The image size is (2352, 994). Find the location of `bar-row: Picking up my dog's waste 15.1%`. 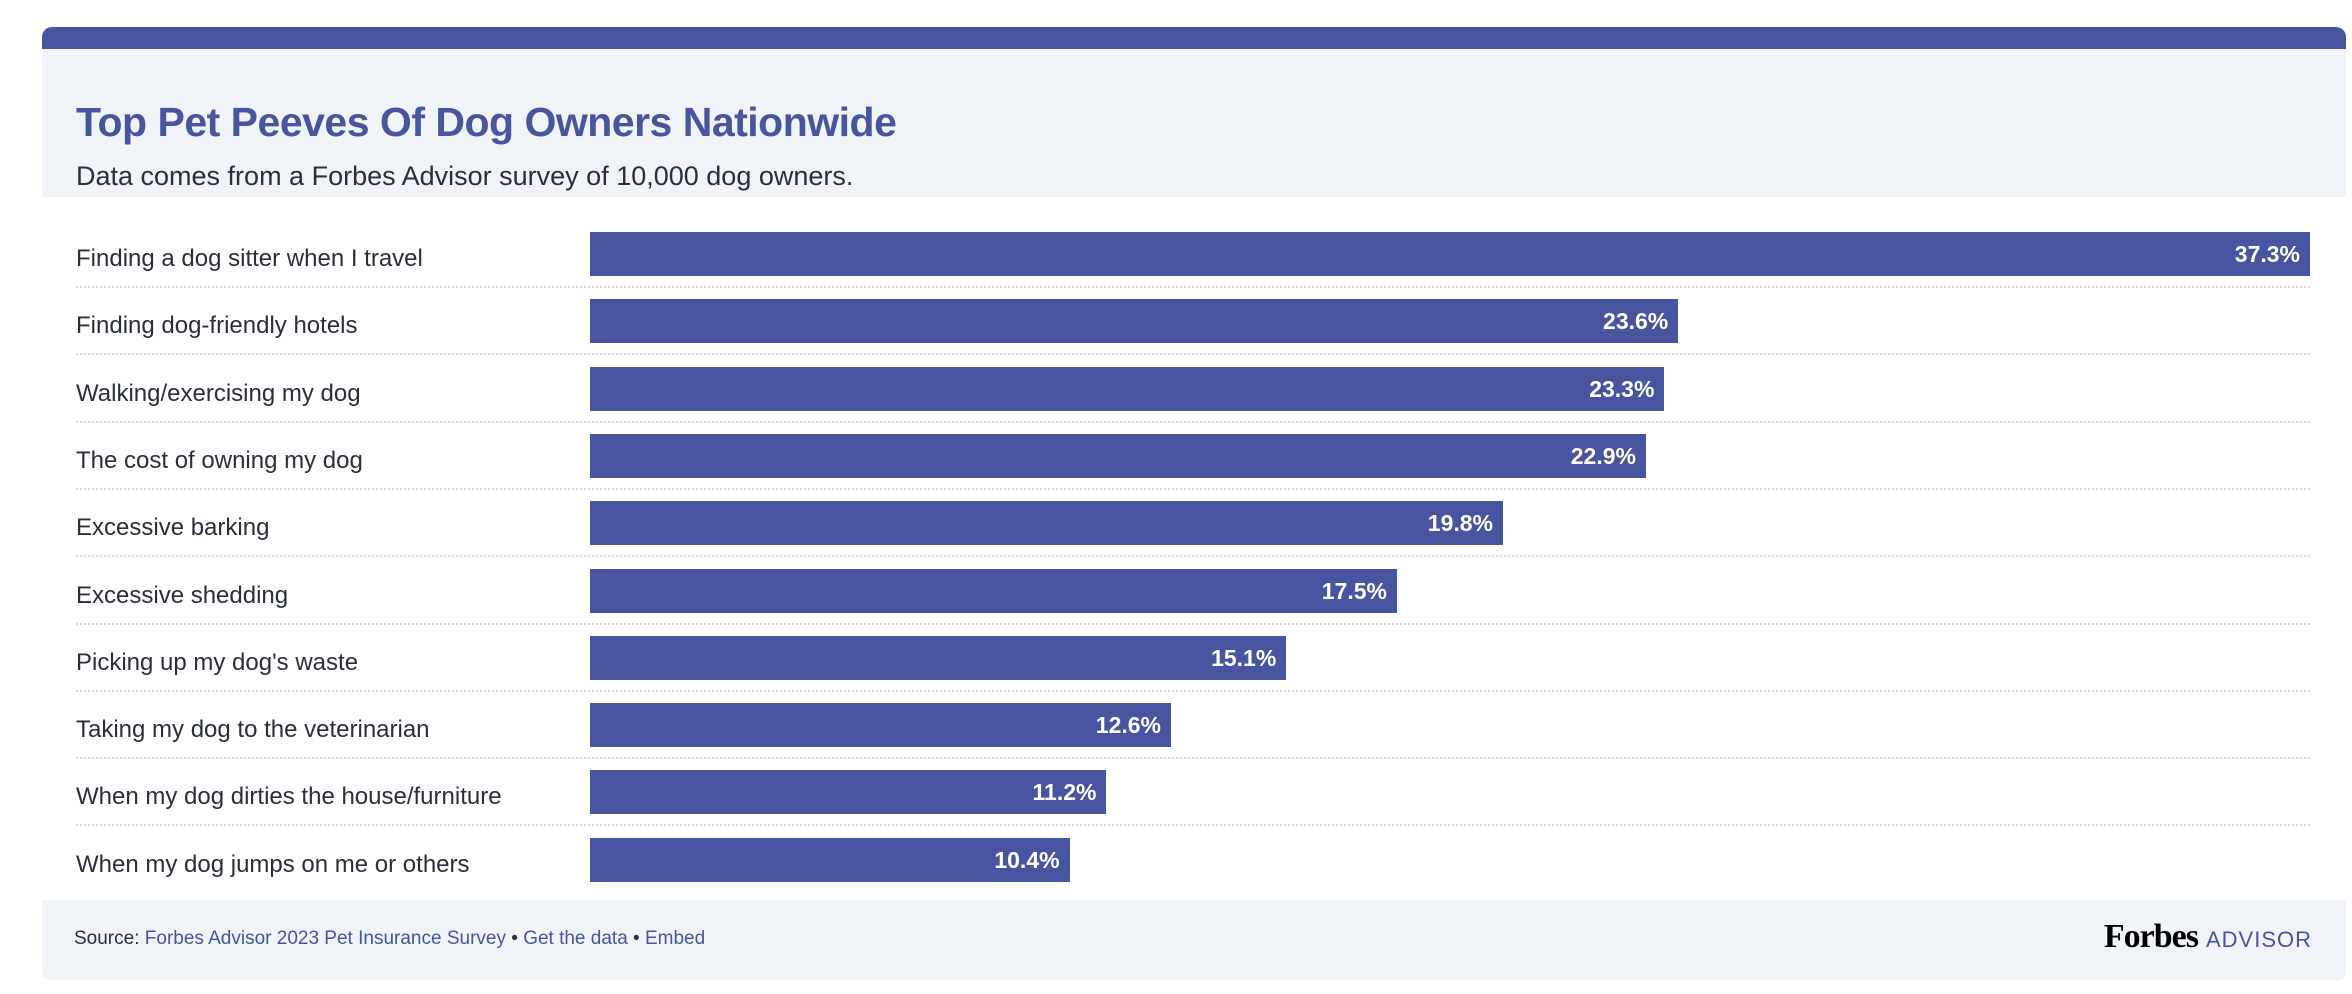

bar-row: Picking up my dog's waste 15.1% is located at coordinates (1193, 664).